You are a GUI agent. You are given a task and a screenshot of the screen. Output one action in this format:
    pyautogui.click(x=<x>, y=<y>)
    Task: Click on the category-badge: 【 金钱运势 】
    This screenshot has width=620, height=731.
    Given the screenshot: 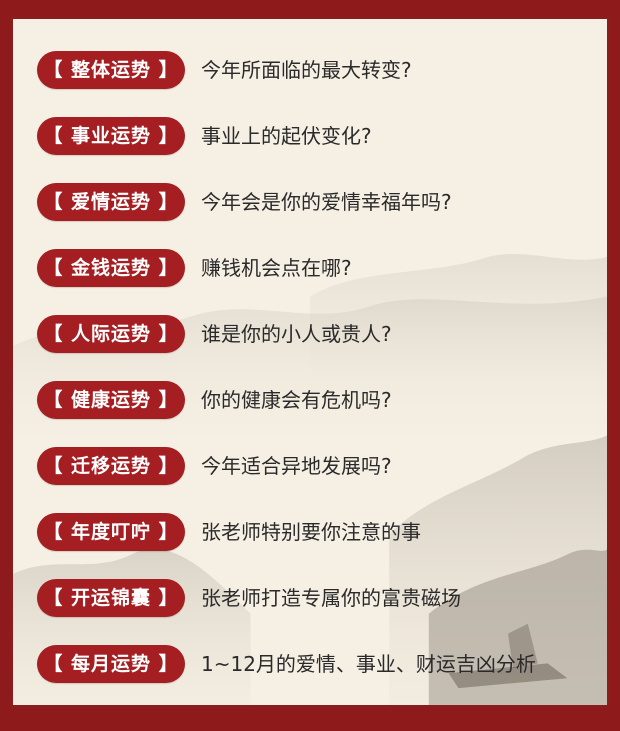 What is the action you would take?
    pyautogui.click(x=111, y=268)
    